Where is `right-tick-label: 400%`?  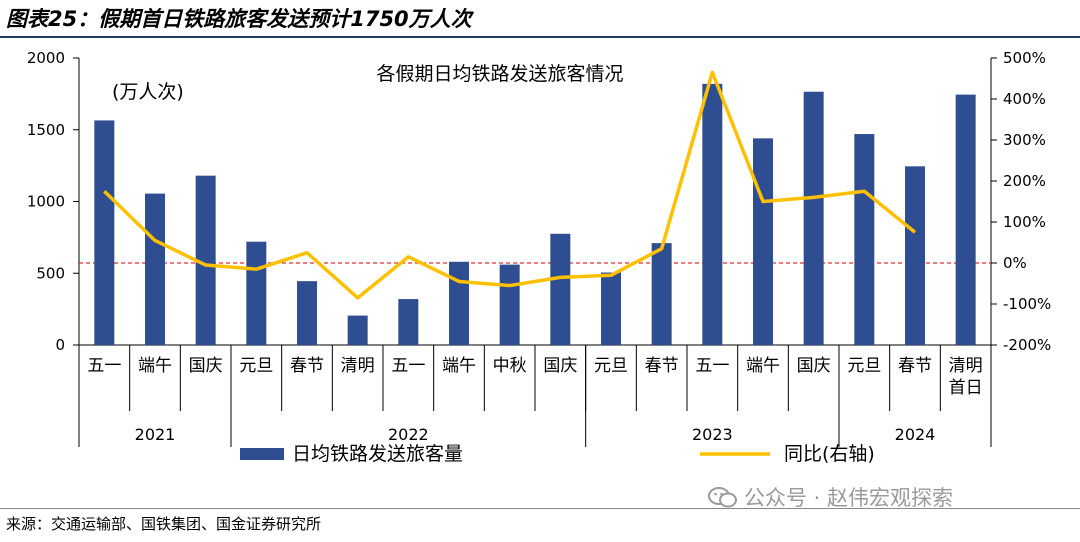
right-tick-label: 400% is located at coordinates (1024, 99).